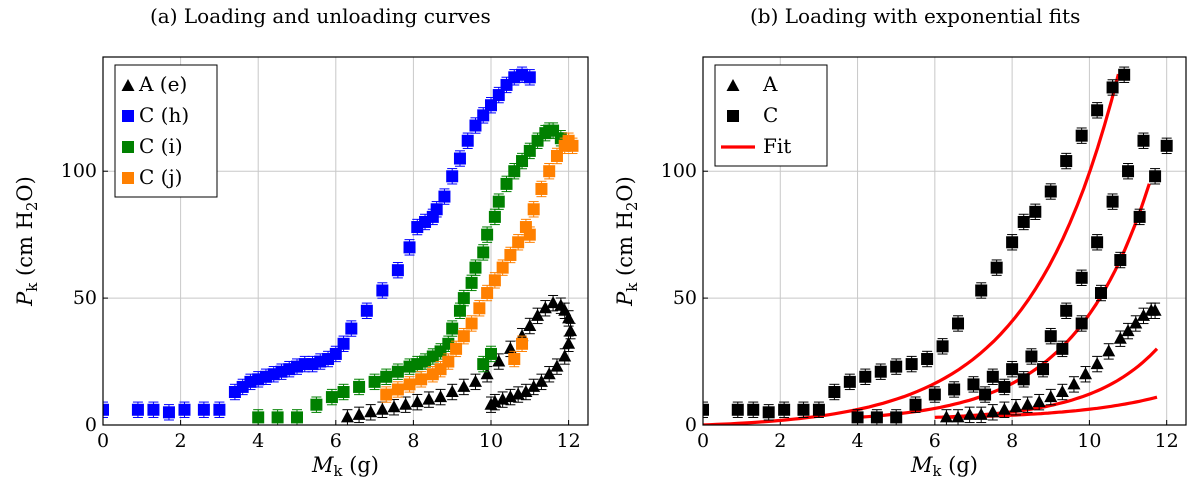 The height and width of the screenshot is (497, 1189). Describe the element at coordinates (320, 16) in the screenshot. I see `panel-a-title: (a) Loading and unloading curves` at that location.